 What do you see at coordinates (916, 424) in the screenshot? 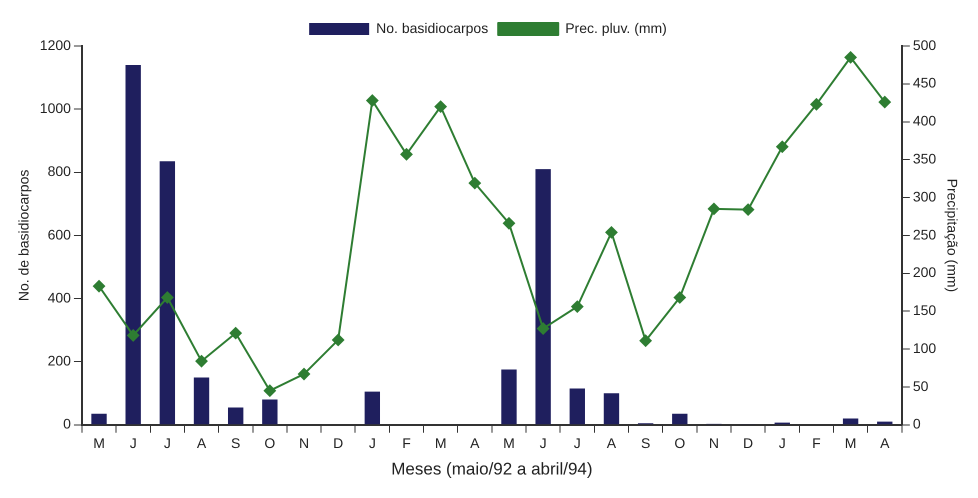
I see `y2-tick-label: 0` at bounding box center [916, 424].